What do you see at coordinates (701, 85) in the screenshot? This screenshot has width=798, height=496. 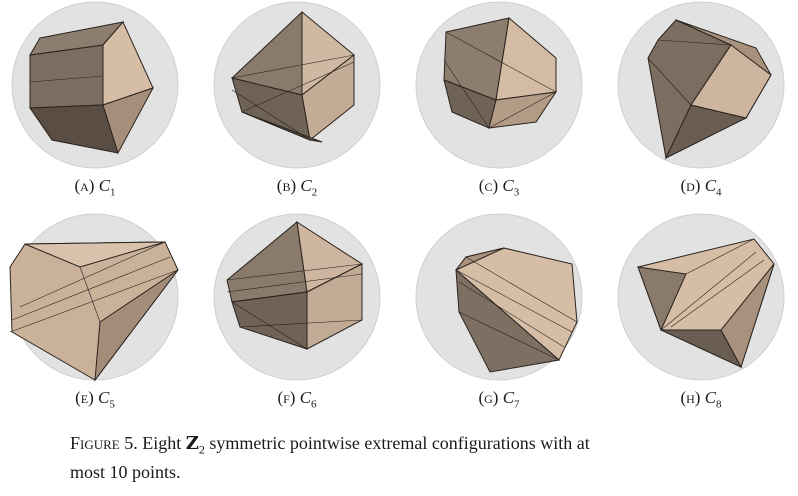 I see `polytope-c4-figure` at bounding box center [701, 85].